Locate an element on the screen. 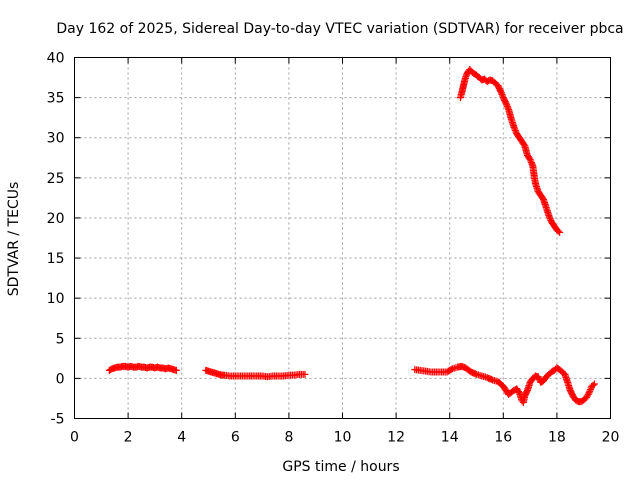  y-tick-label: 0 is located at coordinates (60, 379).